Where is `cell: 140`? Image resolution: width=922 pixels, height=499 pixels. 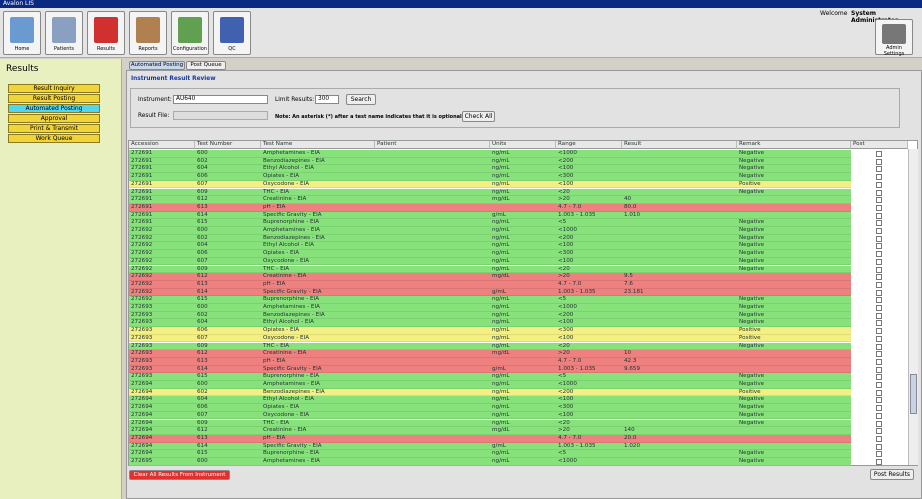 cell: 140 is located at coordinates (629, 430).